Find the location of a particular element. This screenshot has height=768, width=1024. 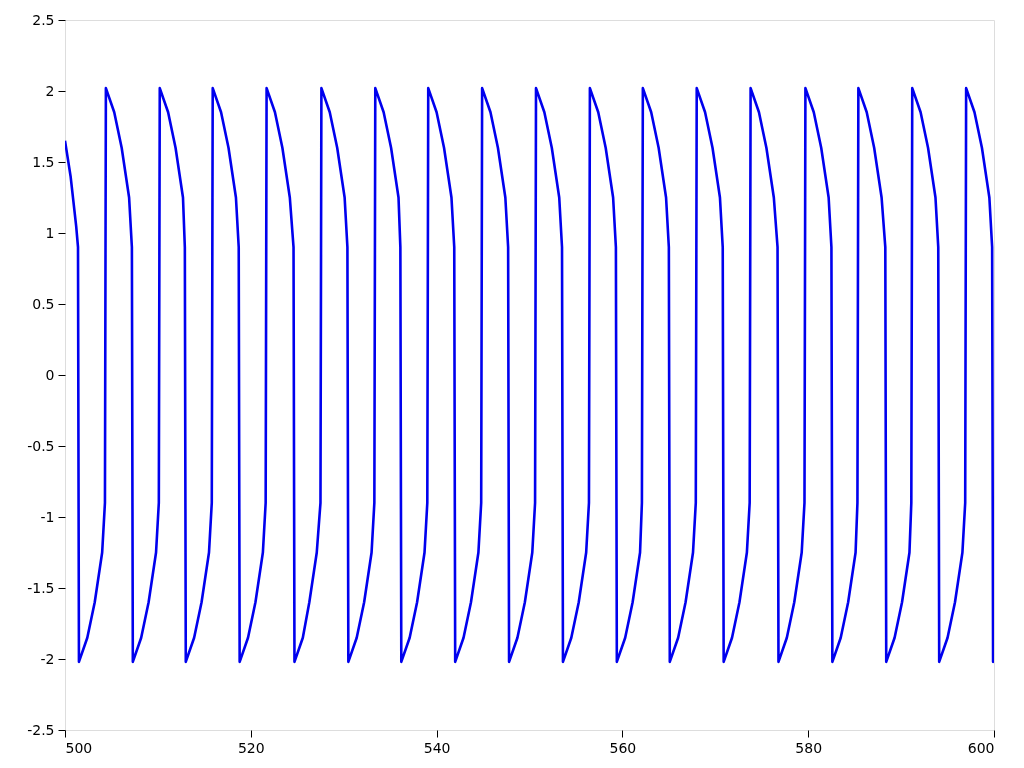

y-tick-label: -1.5 is located at coordinates (41, 587).